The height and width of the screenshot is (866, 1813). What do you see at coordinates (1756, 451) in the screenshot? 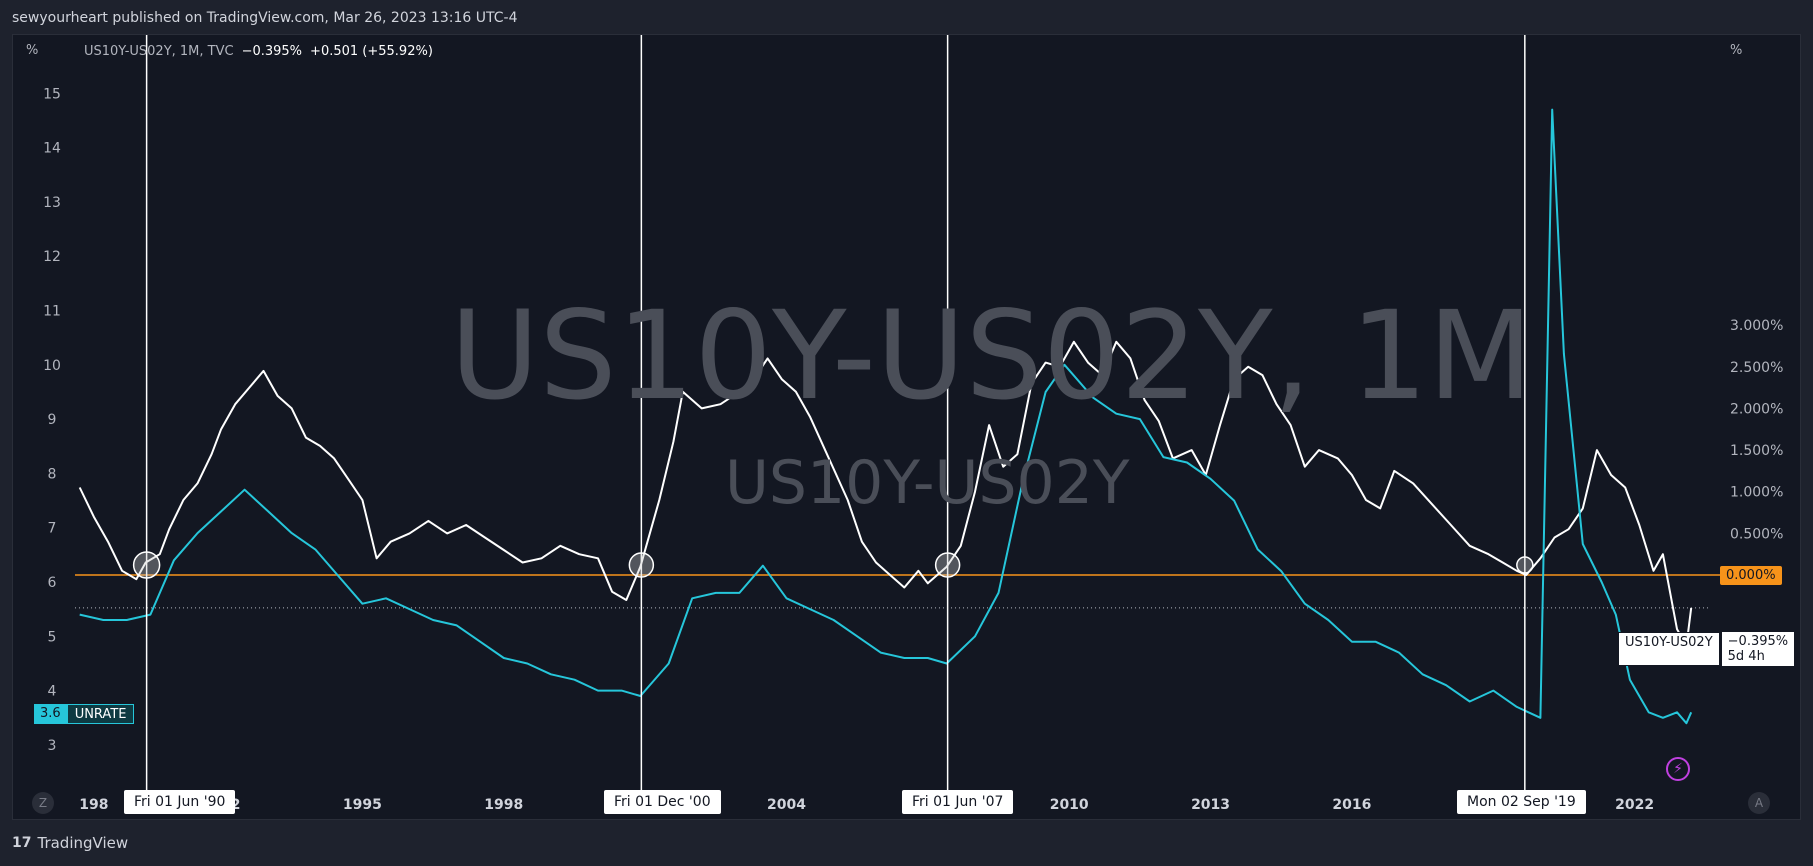
I see `right-tick-label: 1.500%` at bounding box center [1756, 451].